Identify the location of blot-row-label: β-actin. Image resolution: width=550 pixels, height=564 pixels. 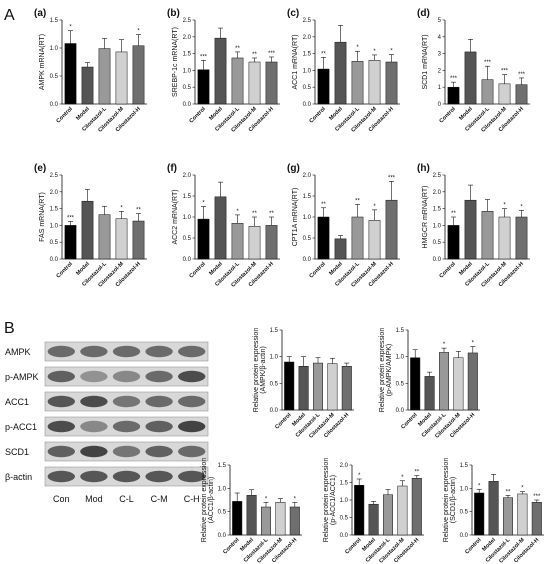
(18, 477).